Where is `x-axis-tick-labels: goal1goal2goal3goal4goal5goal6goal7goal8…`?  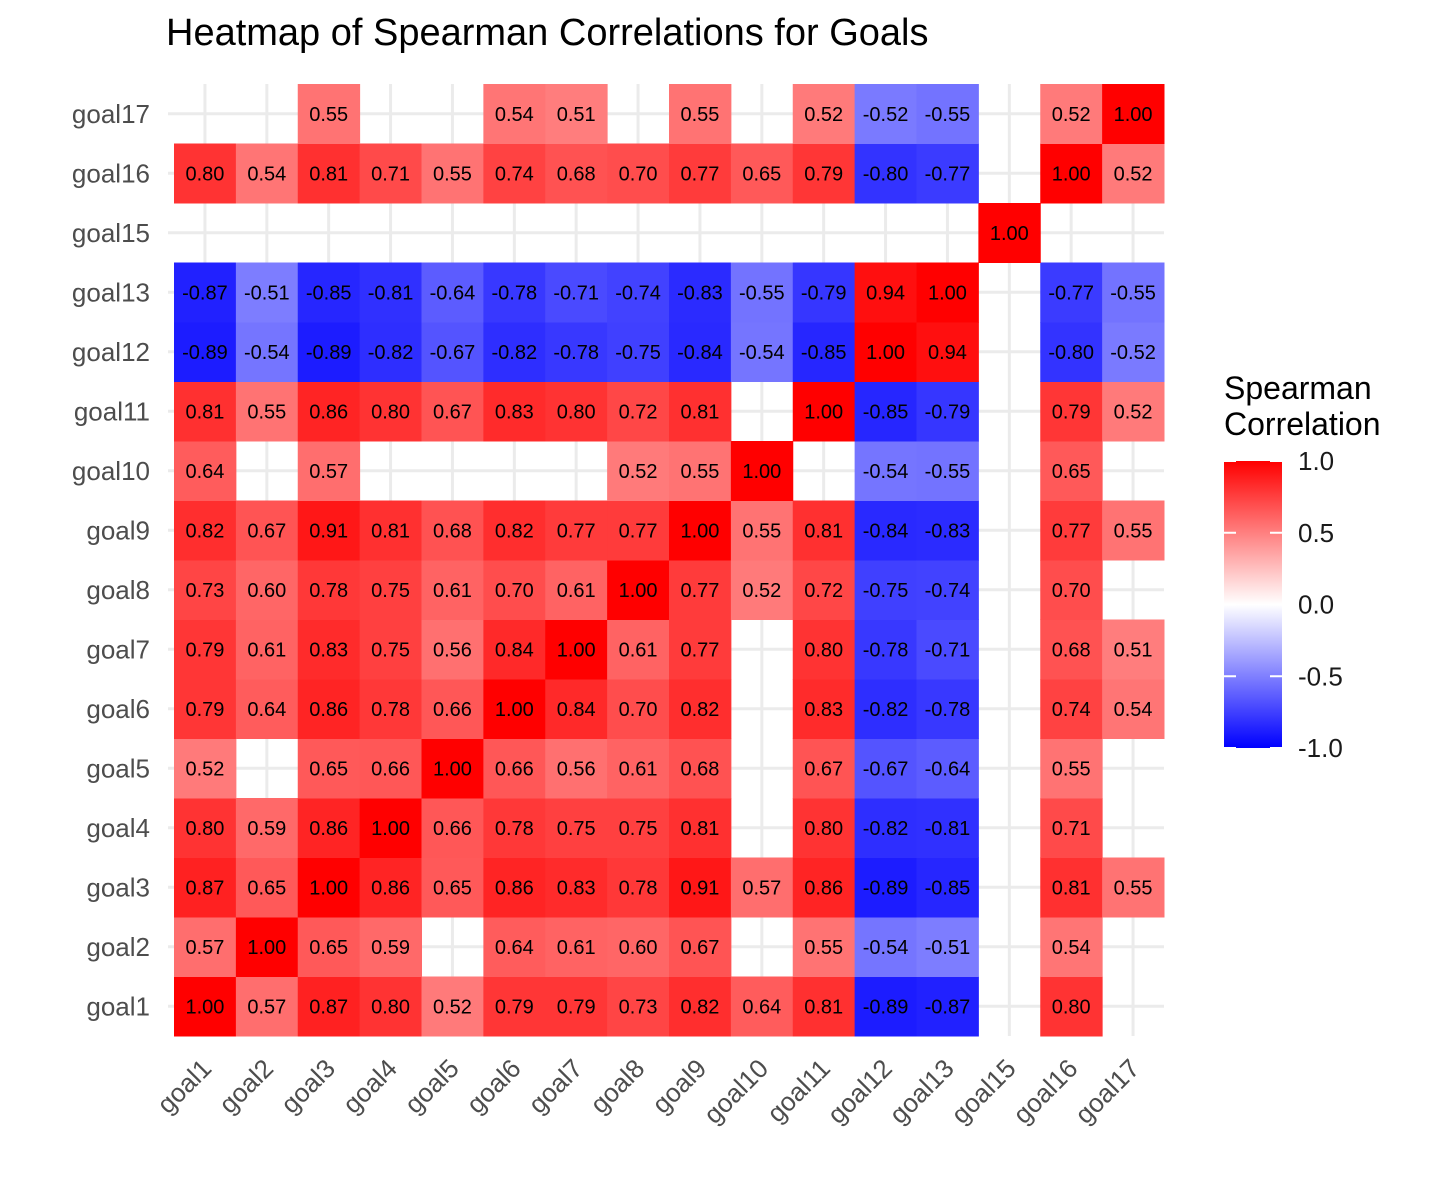 x-axis-tick-labels: goal1goal2goal3goal4goal5goal6goal7goal8… is located at coordinates (648, 1091).